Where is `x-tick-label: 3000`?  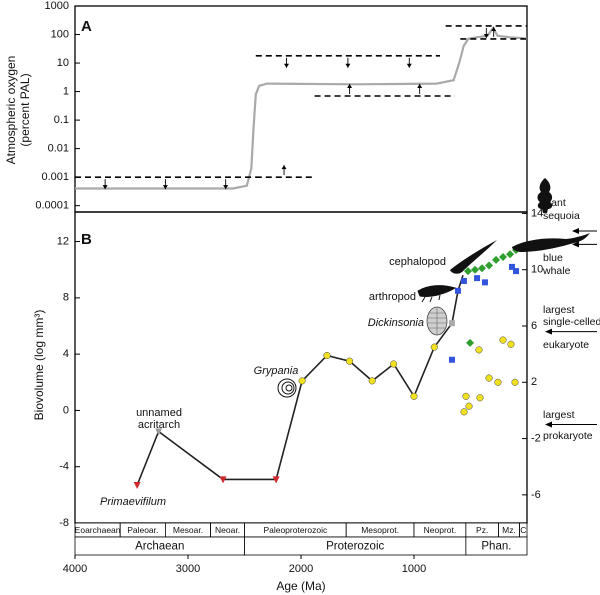 x-tick-label: 3000 is located at coordinates (188, 569).